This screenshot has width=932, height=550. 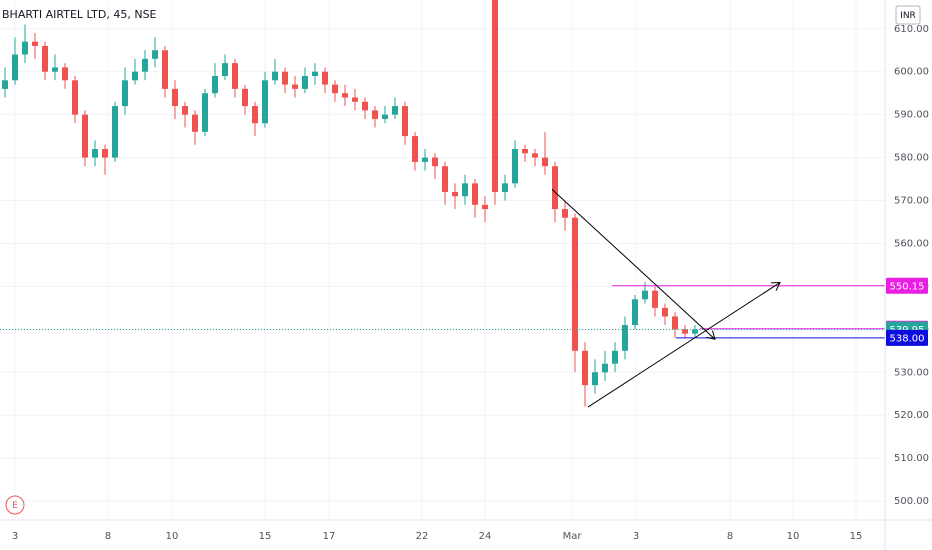 I want to click on y-tick-label: 530.00, so click(x=911, y=372).